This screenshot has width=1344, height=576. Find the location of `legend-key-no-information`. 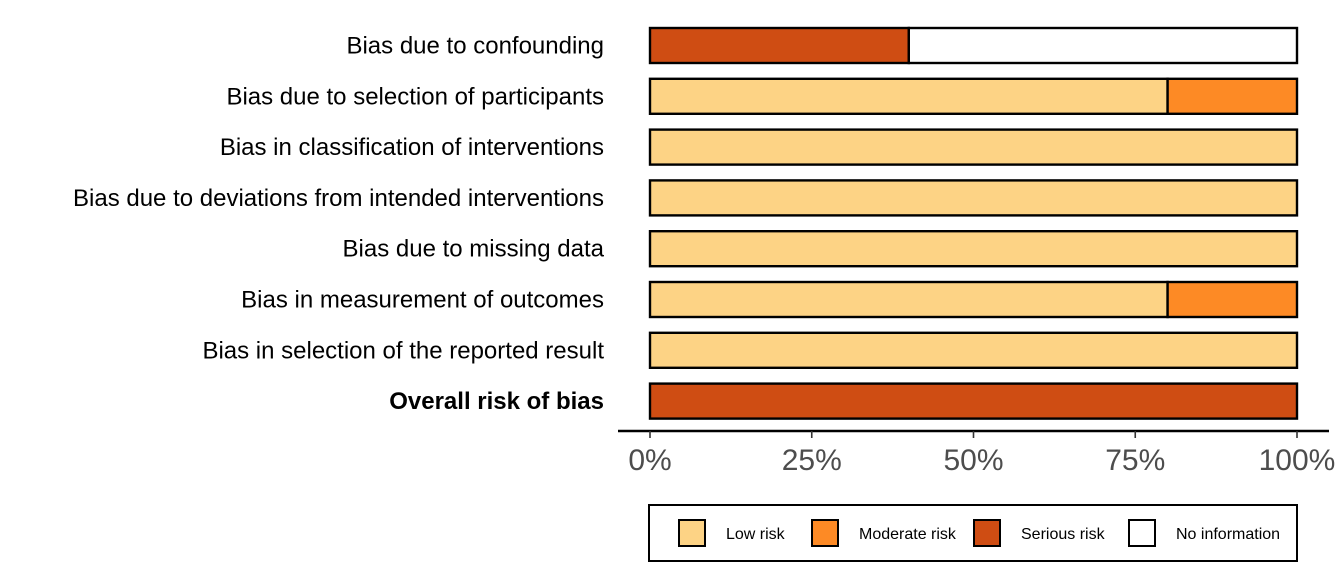

legend-key-no-information is located at coordinates (1142, 533).